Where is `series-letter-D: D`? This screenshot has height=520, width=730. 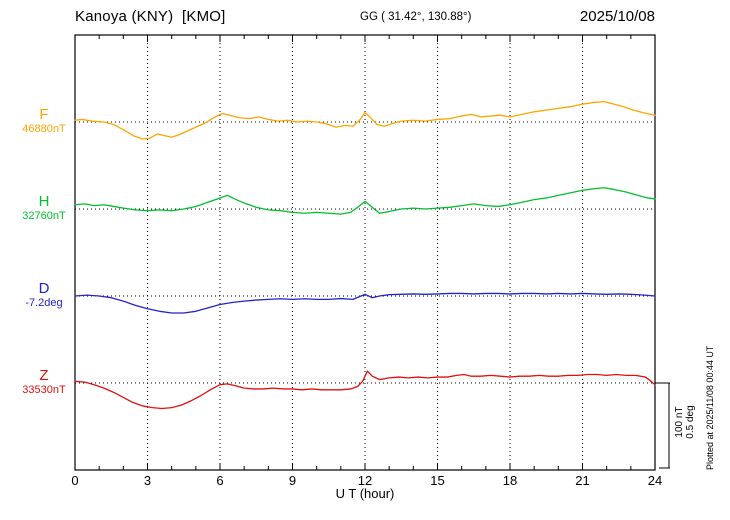
series-letter-D: D is located at coordinates (44, 288).